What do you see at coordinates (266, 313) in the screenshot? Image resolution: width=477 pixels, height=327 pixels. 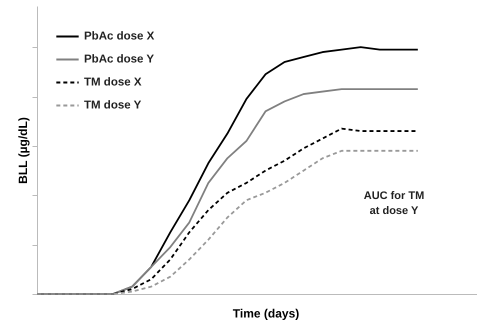 I see `x-axis-title: Time (days)` at bounding box center [266, 313].